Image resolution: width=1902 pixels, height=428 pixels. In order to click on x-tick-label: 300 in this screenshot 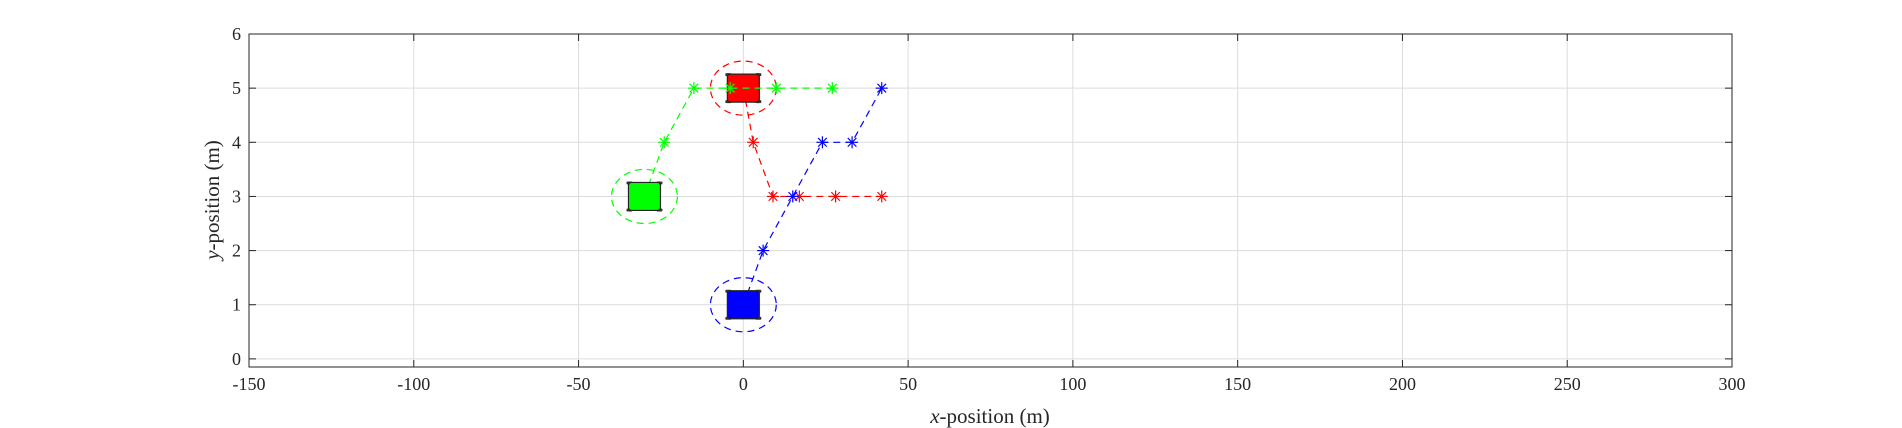, I will do `click(1732, 384)`.